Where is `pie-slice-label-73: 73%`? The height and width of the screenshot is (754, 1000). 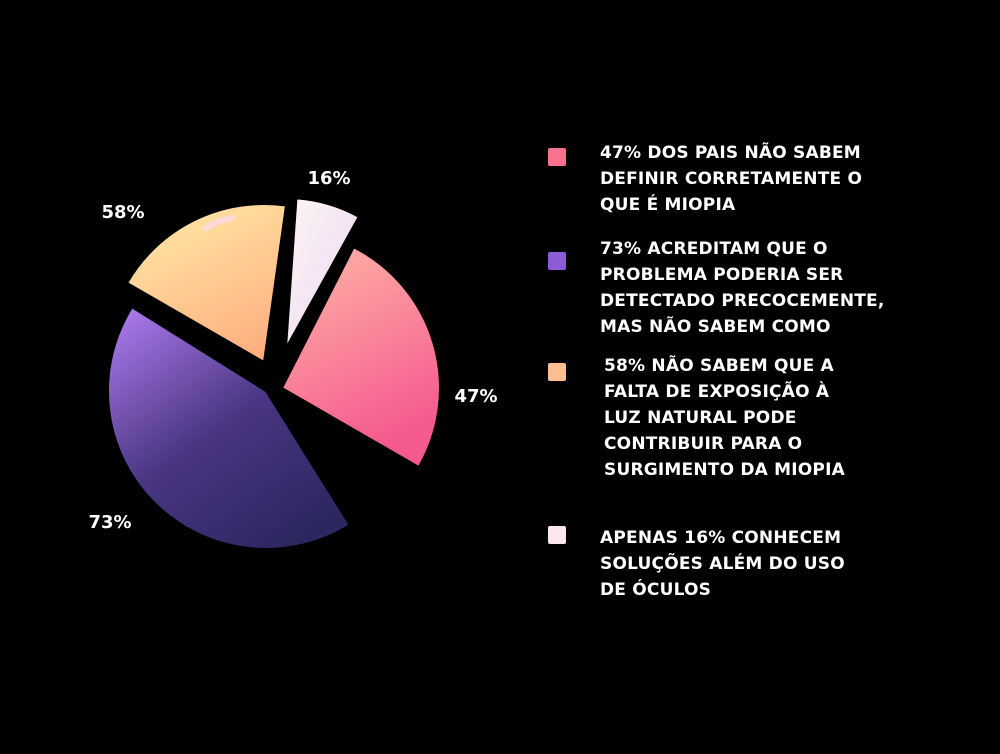
pie-slice-label-73: 73% is located at coordinates (109, 522).